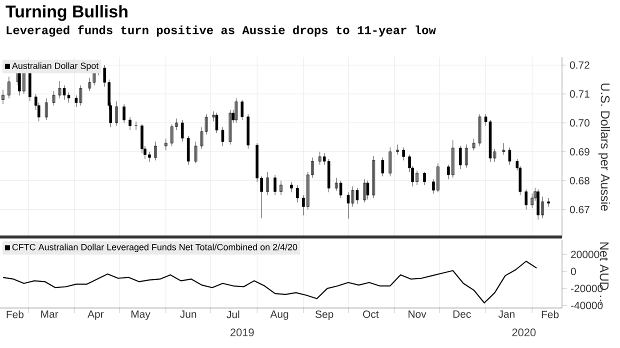 This screenshot has width=620, height=348. Describe the element at coordinates (55, 66) in the screenshot. I see `legend-label: Australian Dollar Spot` at that location.